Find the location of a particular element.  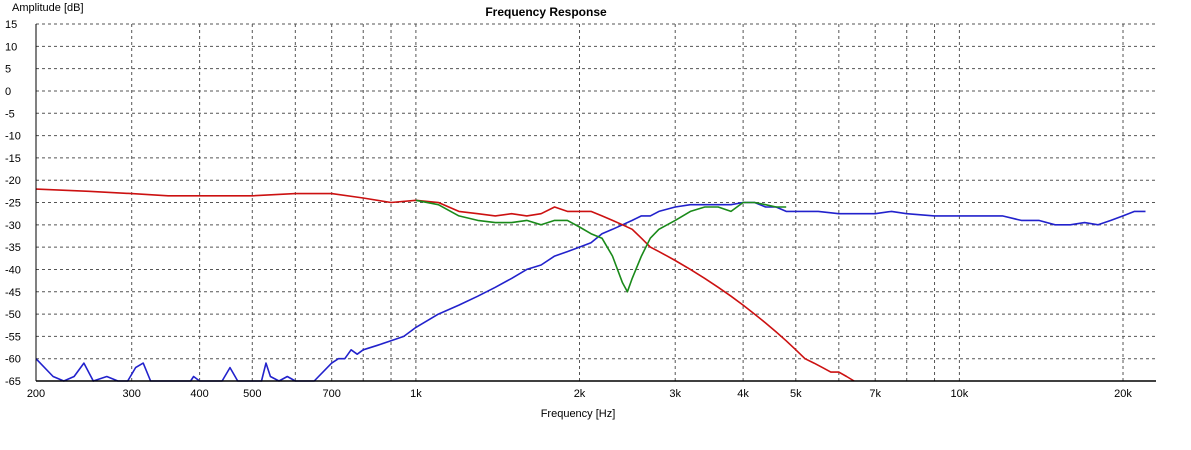

y-tick-label: -35 is located at coordinates (13, 248).